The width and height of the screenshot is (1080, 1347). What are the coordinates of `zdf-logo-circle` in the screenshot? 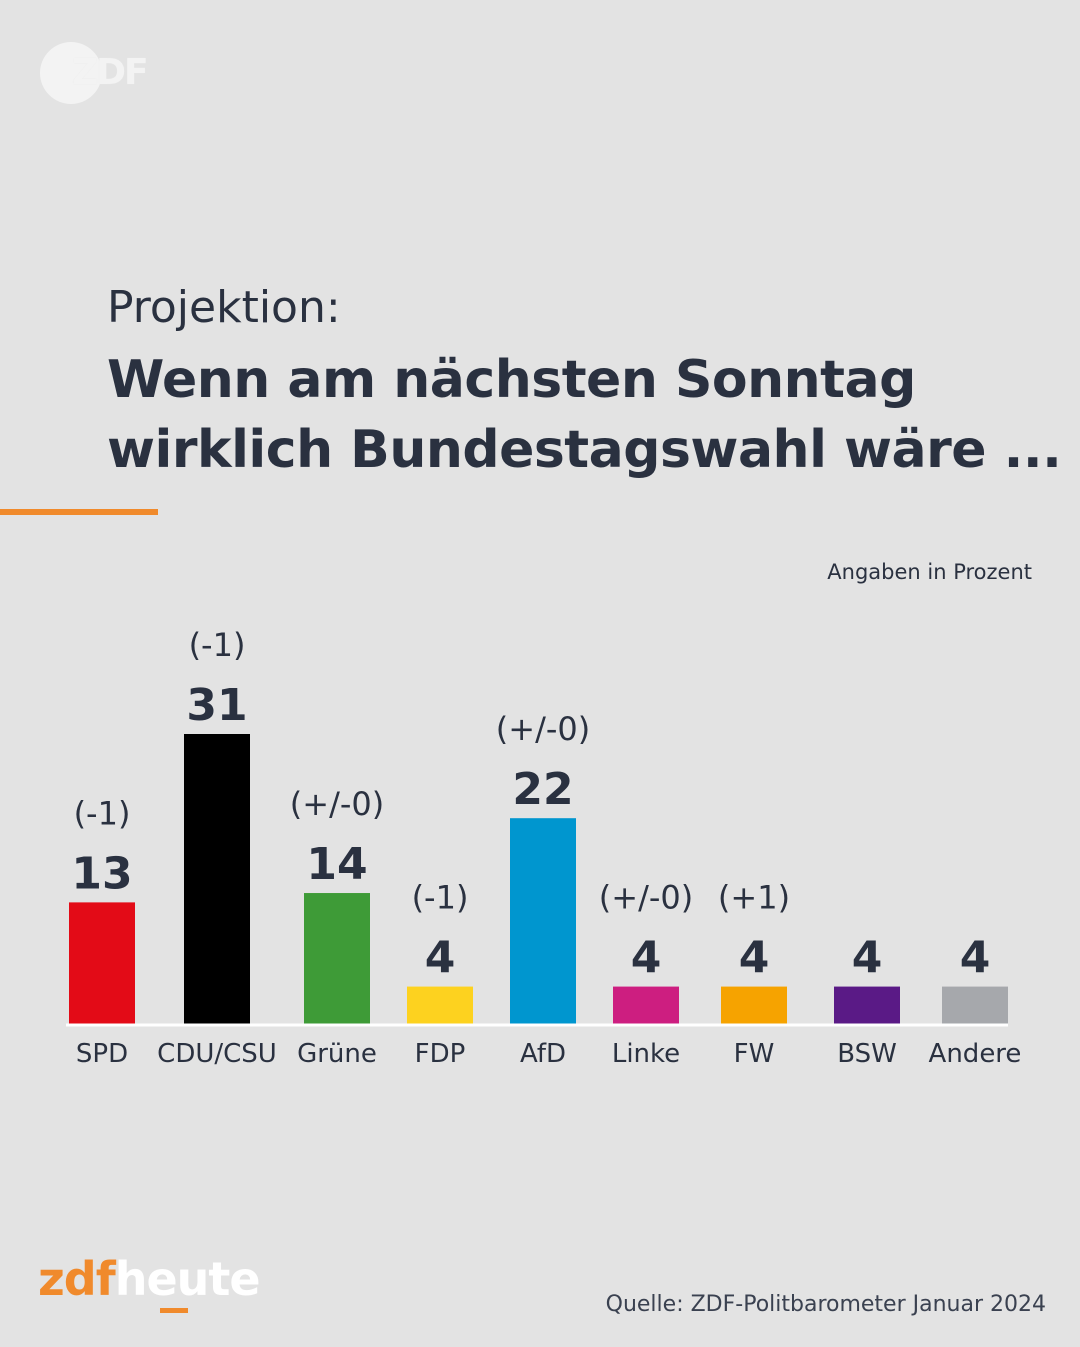 It's located at (71, 73).